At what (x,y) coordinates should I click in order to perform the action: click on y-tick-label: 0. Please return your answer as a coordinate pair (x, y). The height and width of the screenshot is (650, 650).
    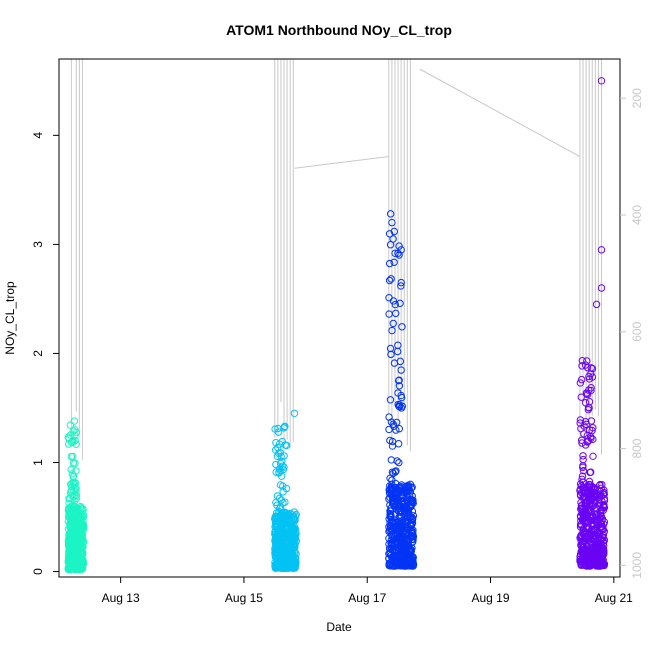
    Looking at the image, I should click on (38, 571).